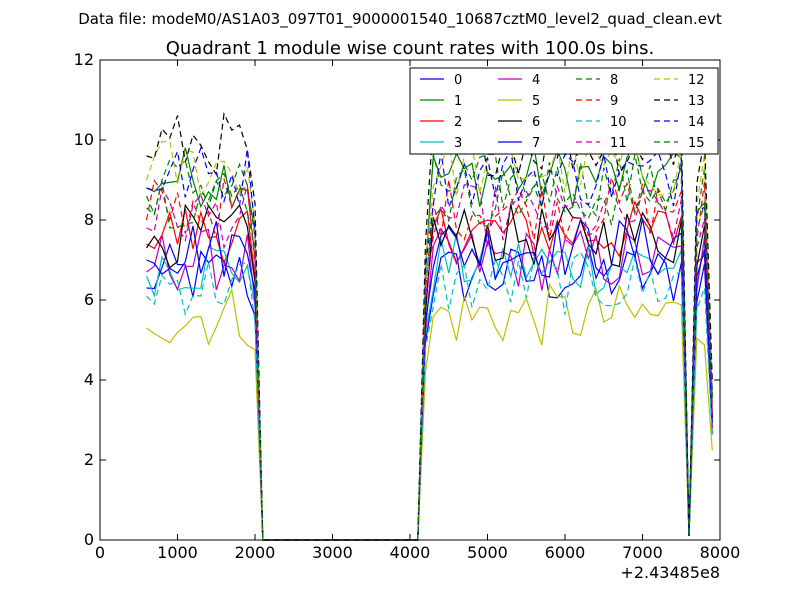 This screenshot has height=600, width=800. Describe the element at coordinates (670, 572) in the screenshot. I see `x-offset-label: +2.43485e8` at that location.